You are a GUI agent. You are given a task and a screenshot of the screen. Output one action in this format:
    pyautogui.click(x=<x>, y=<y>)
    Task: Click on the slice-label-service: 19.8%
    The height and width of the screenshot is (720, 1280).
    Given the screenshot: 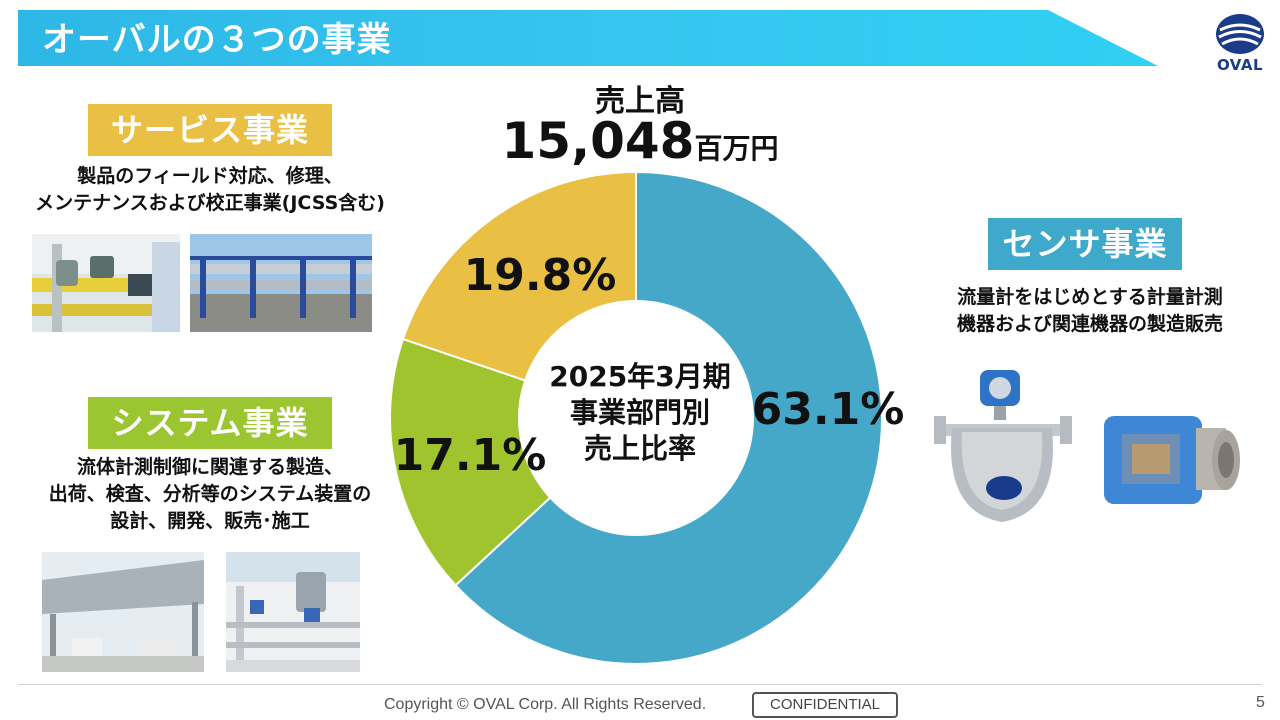 What is the action you would take?
    pyautogui.click(x=540, y=275)
    